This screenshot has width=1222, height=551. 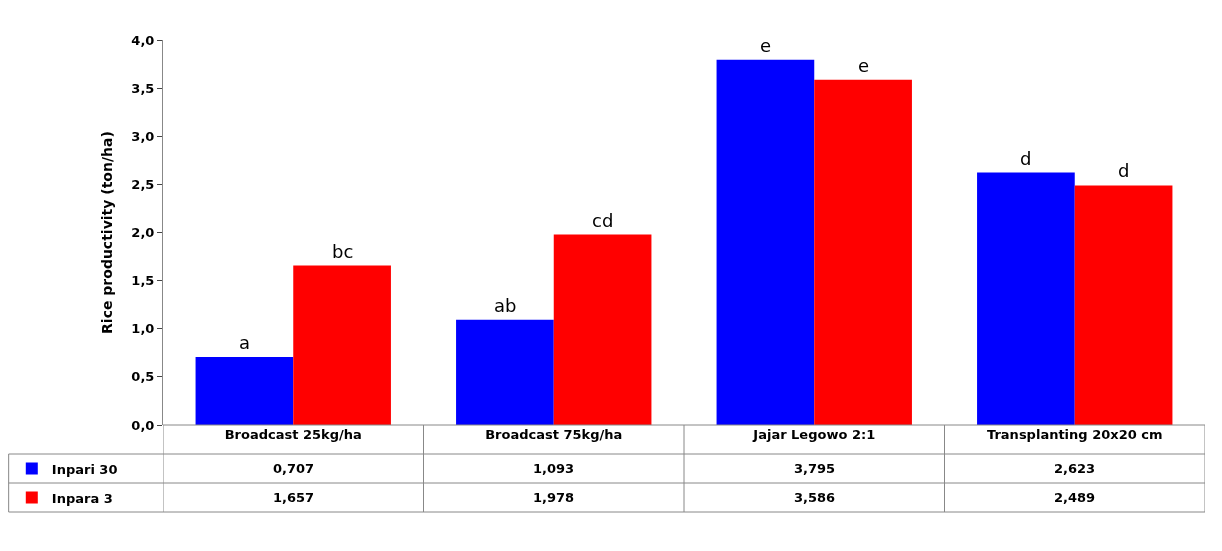 What do you see at coordinates (554, 434) in the screenshot?
I see `x-tick-label: Broadcast 75kg/ha` at bounding box center [554, 434].